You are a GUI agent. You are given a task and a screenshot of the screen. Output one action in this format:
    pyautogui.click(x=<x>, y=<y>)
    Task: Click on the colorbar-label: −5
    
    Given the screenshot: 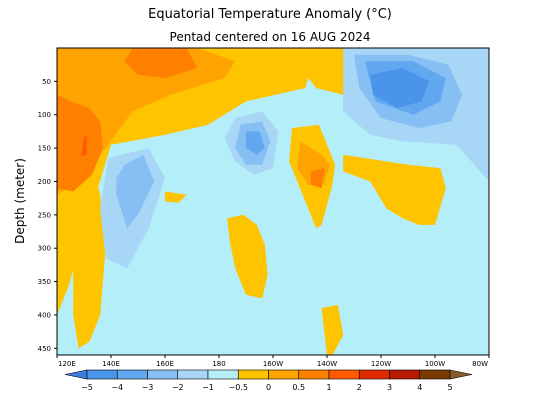 What is the action you would take?
    pyautogui.click(x=87, y=387)
    